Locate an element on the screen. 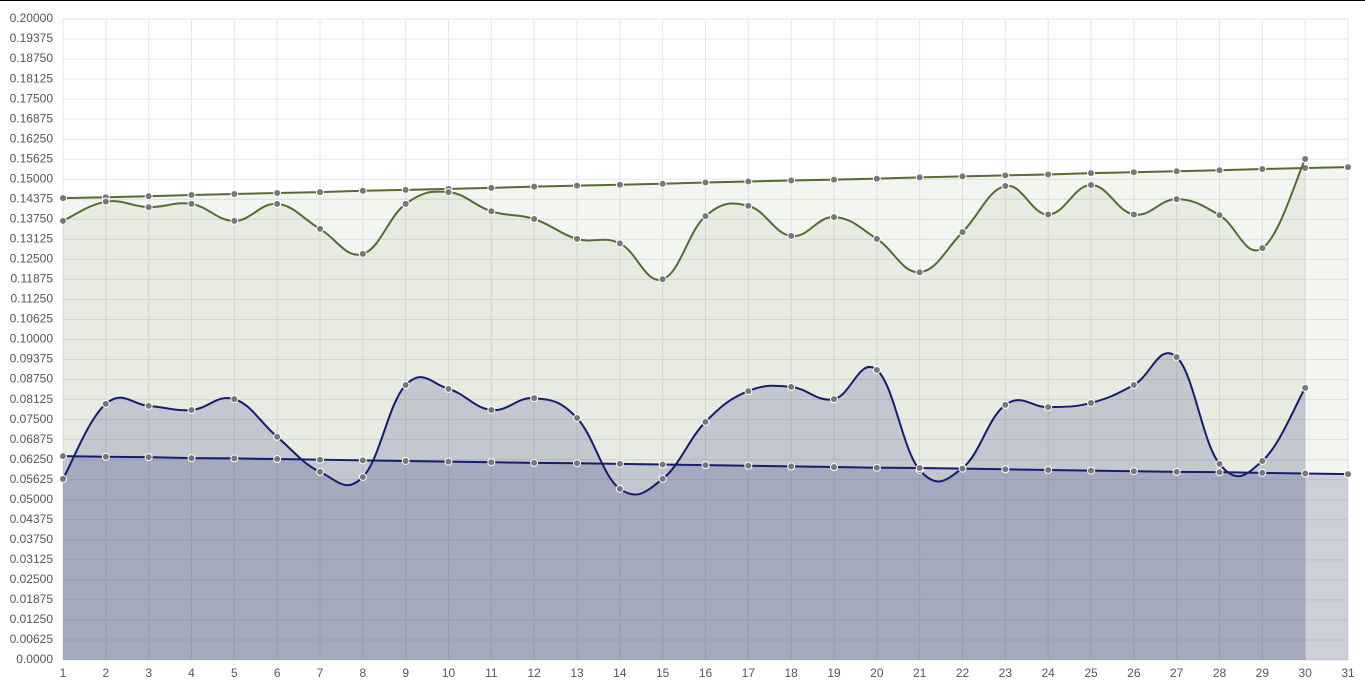 This screenshot has height=692, width=1365. y-tick-label: 0.11250 is located at coordinates (32, 299).